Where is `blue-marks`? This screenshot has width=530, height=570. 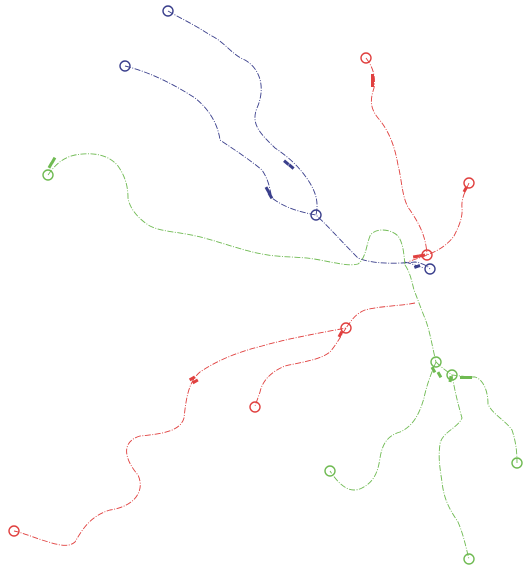 blue-marks is located at coordinates (342, 214).